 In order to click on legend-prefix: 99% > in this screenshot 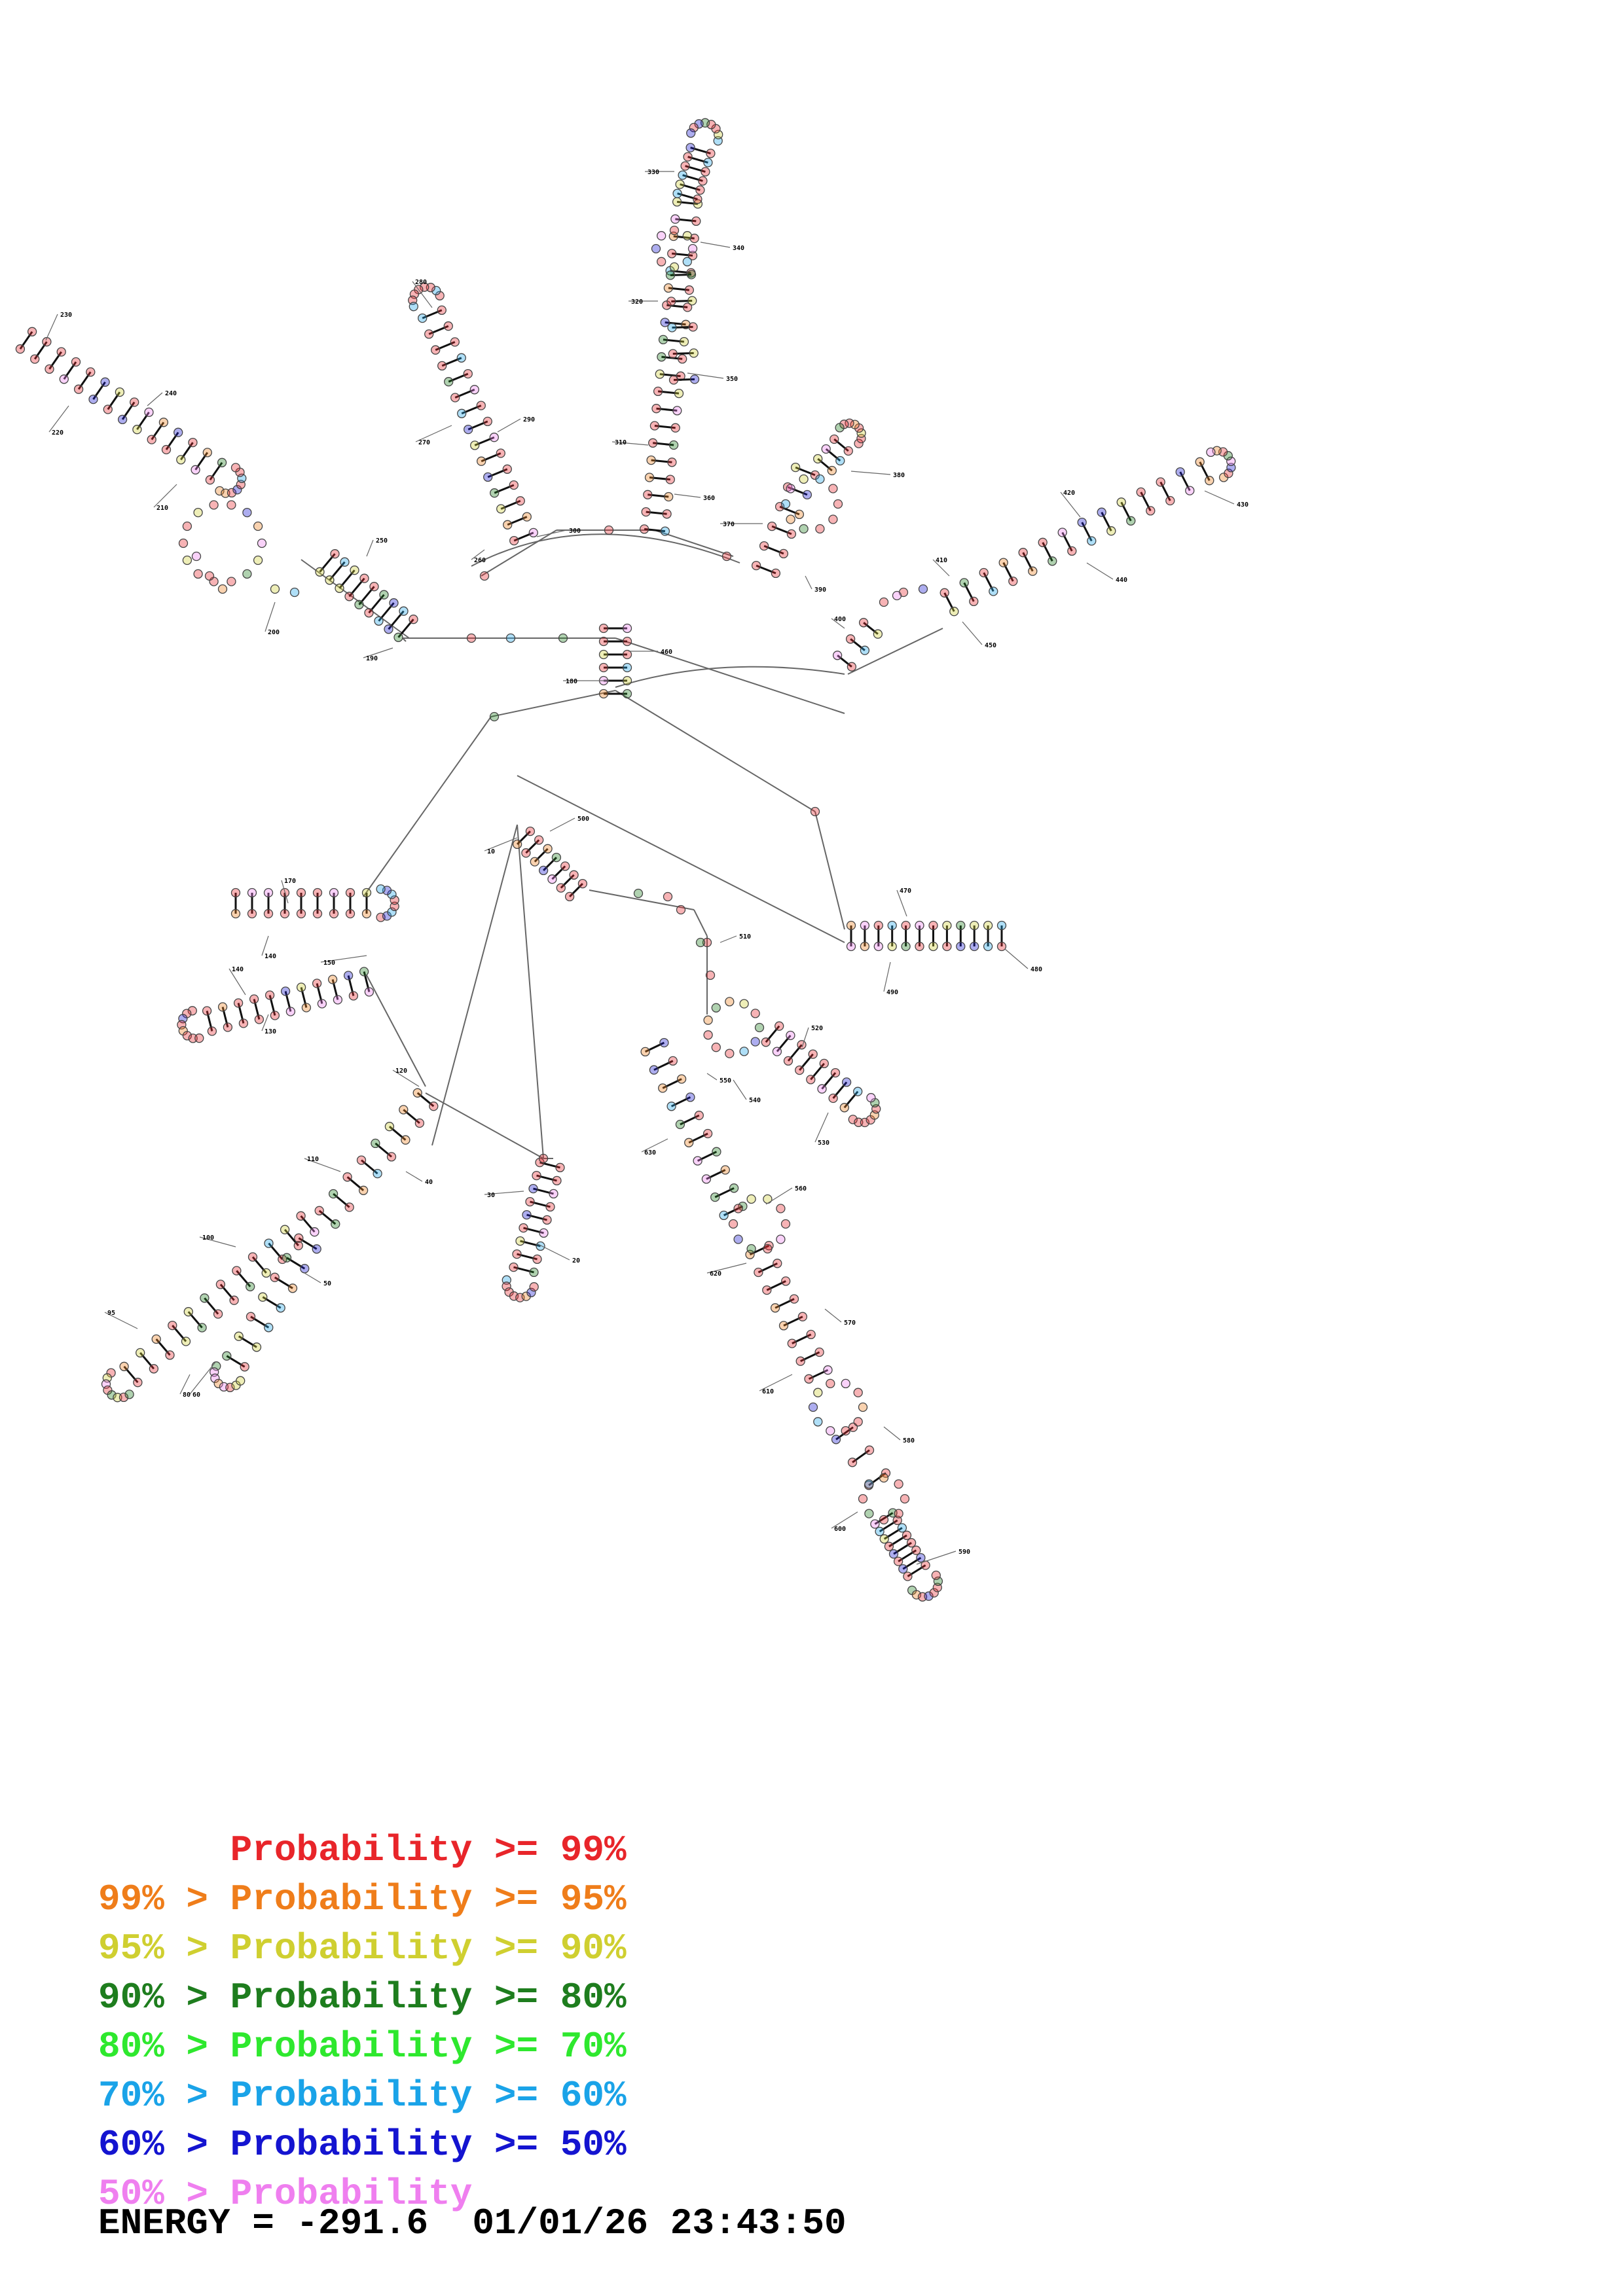, I will do `click(164, 1899)`.